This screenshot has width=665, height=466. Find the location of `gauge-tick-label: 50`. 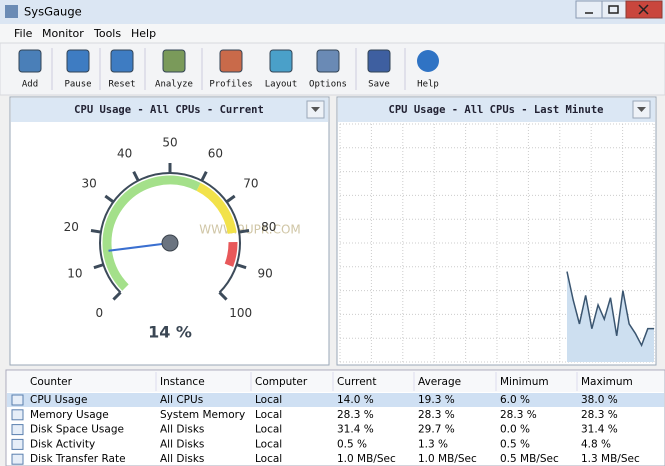

gauge-tick-label: 50 is located at coordinates (169, 143).